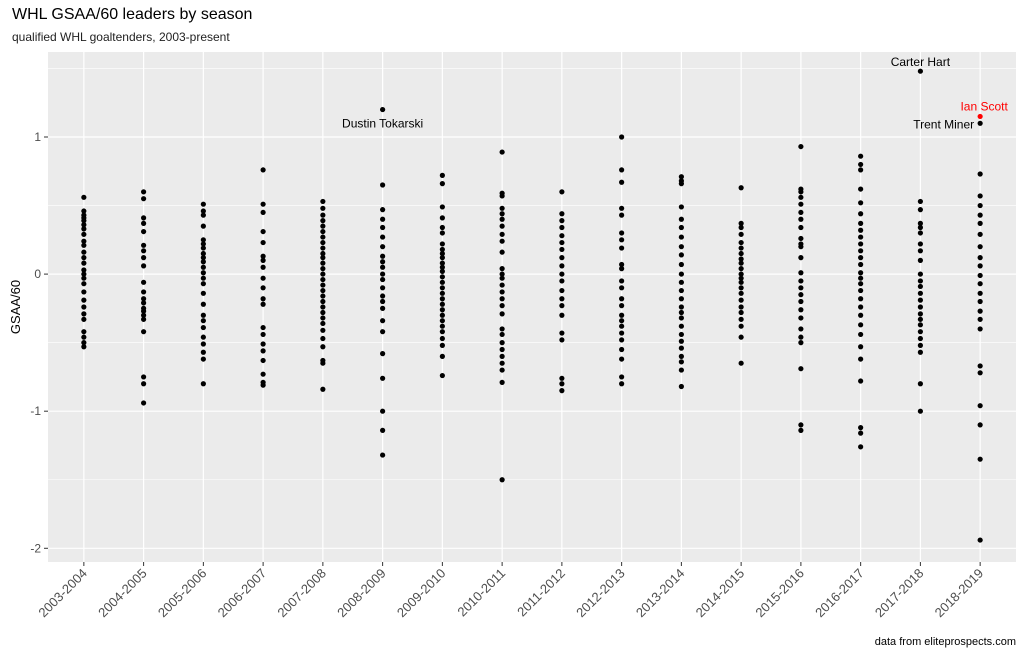 Image resolution: width=1024 pixels, height=654 pixels. I want to click on x-tick-label: 2005-2006, so click(182, 593).